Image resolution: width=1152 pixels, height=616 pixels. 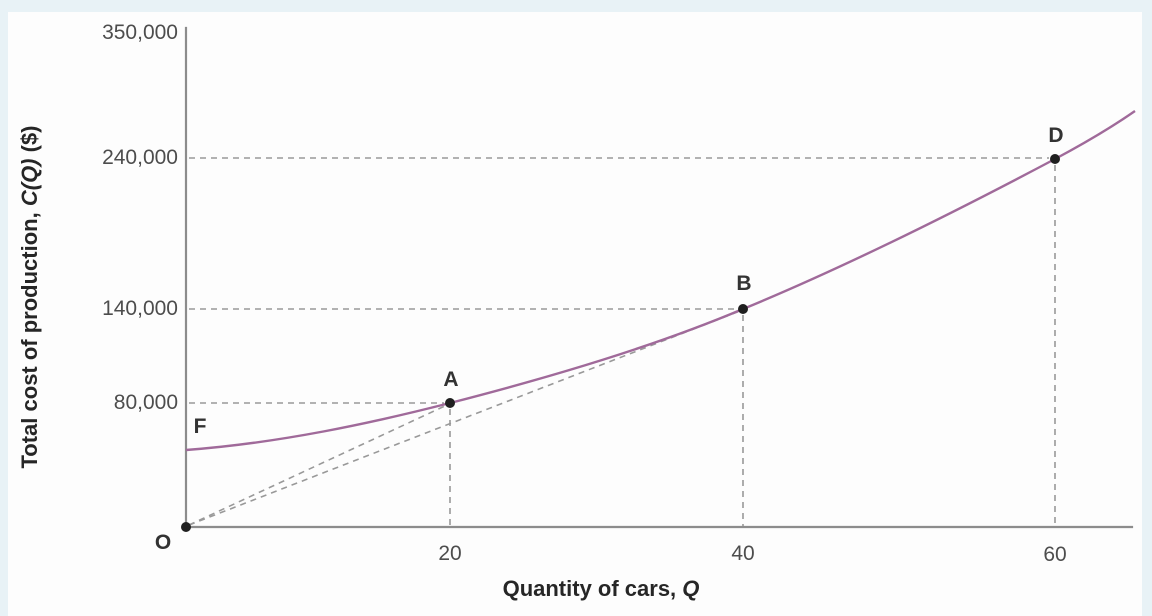 I want to click on x-tick-60: 60, so click(x=1055, y=554).